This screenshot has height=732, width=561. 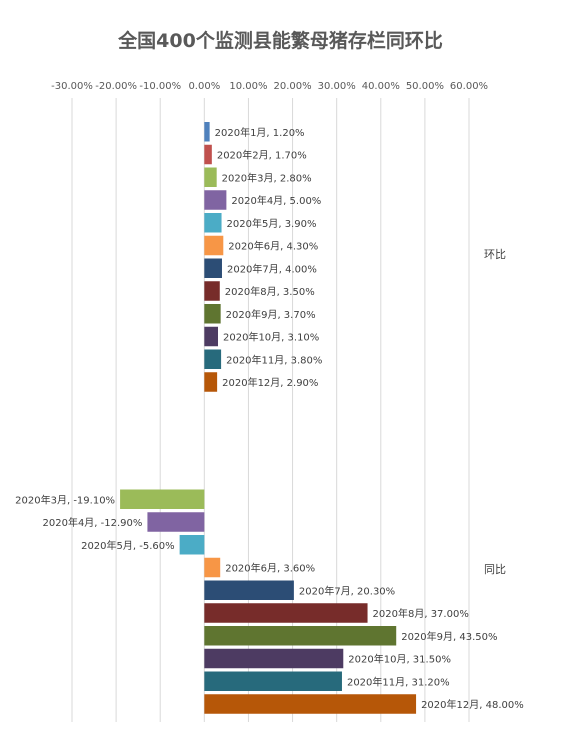 I want to click on data-label: 2020年3月, 2.80%, so click(x=267, y=177).